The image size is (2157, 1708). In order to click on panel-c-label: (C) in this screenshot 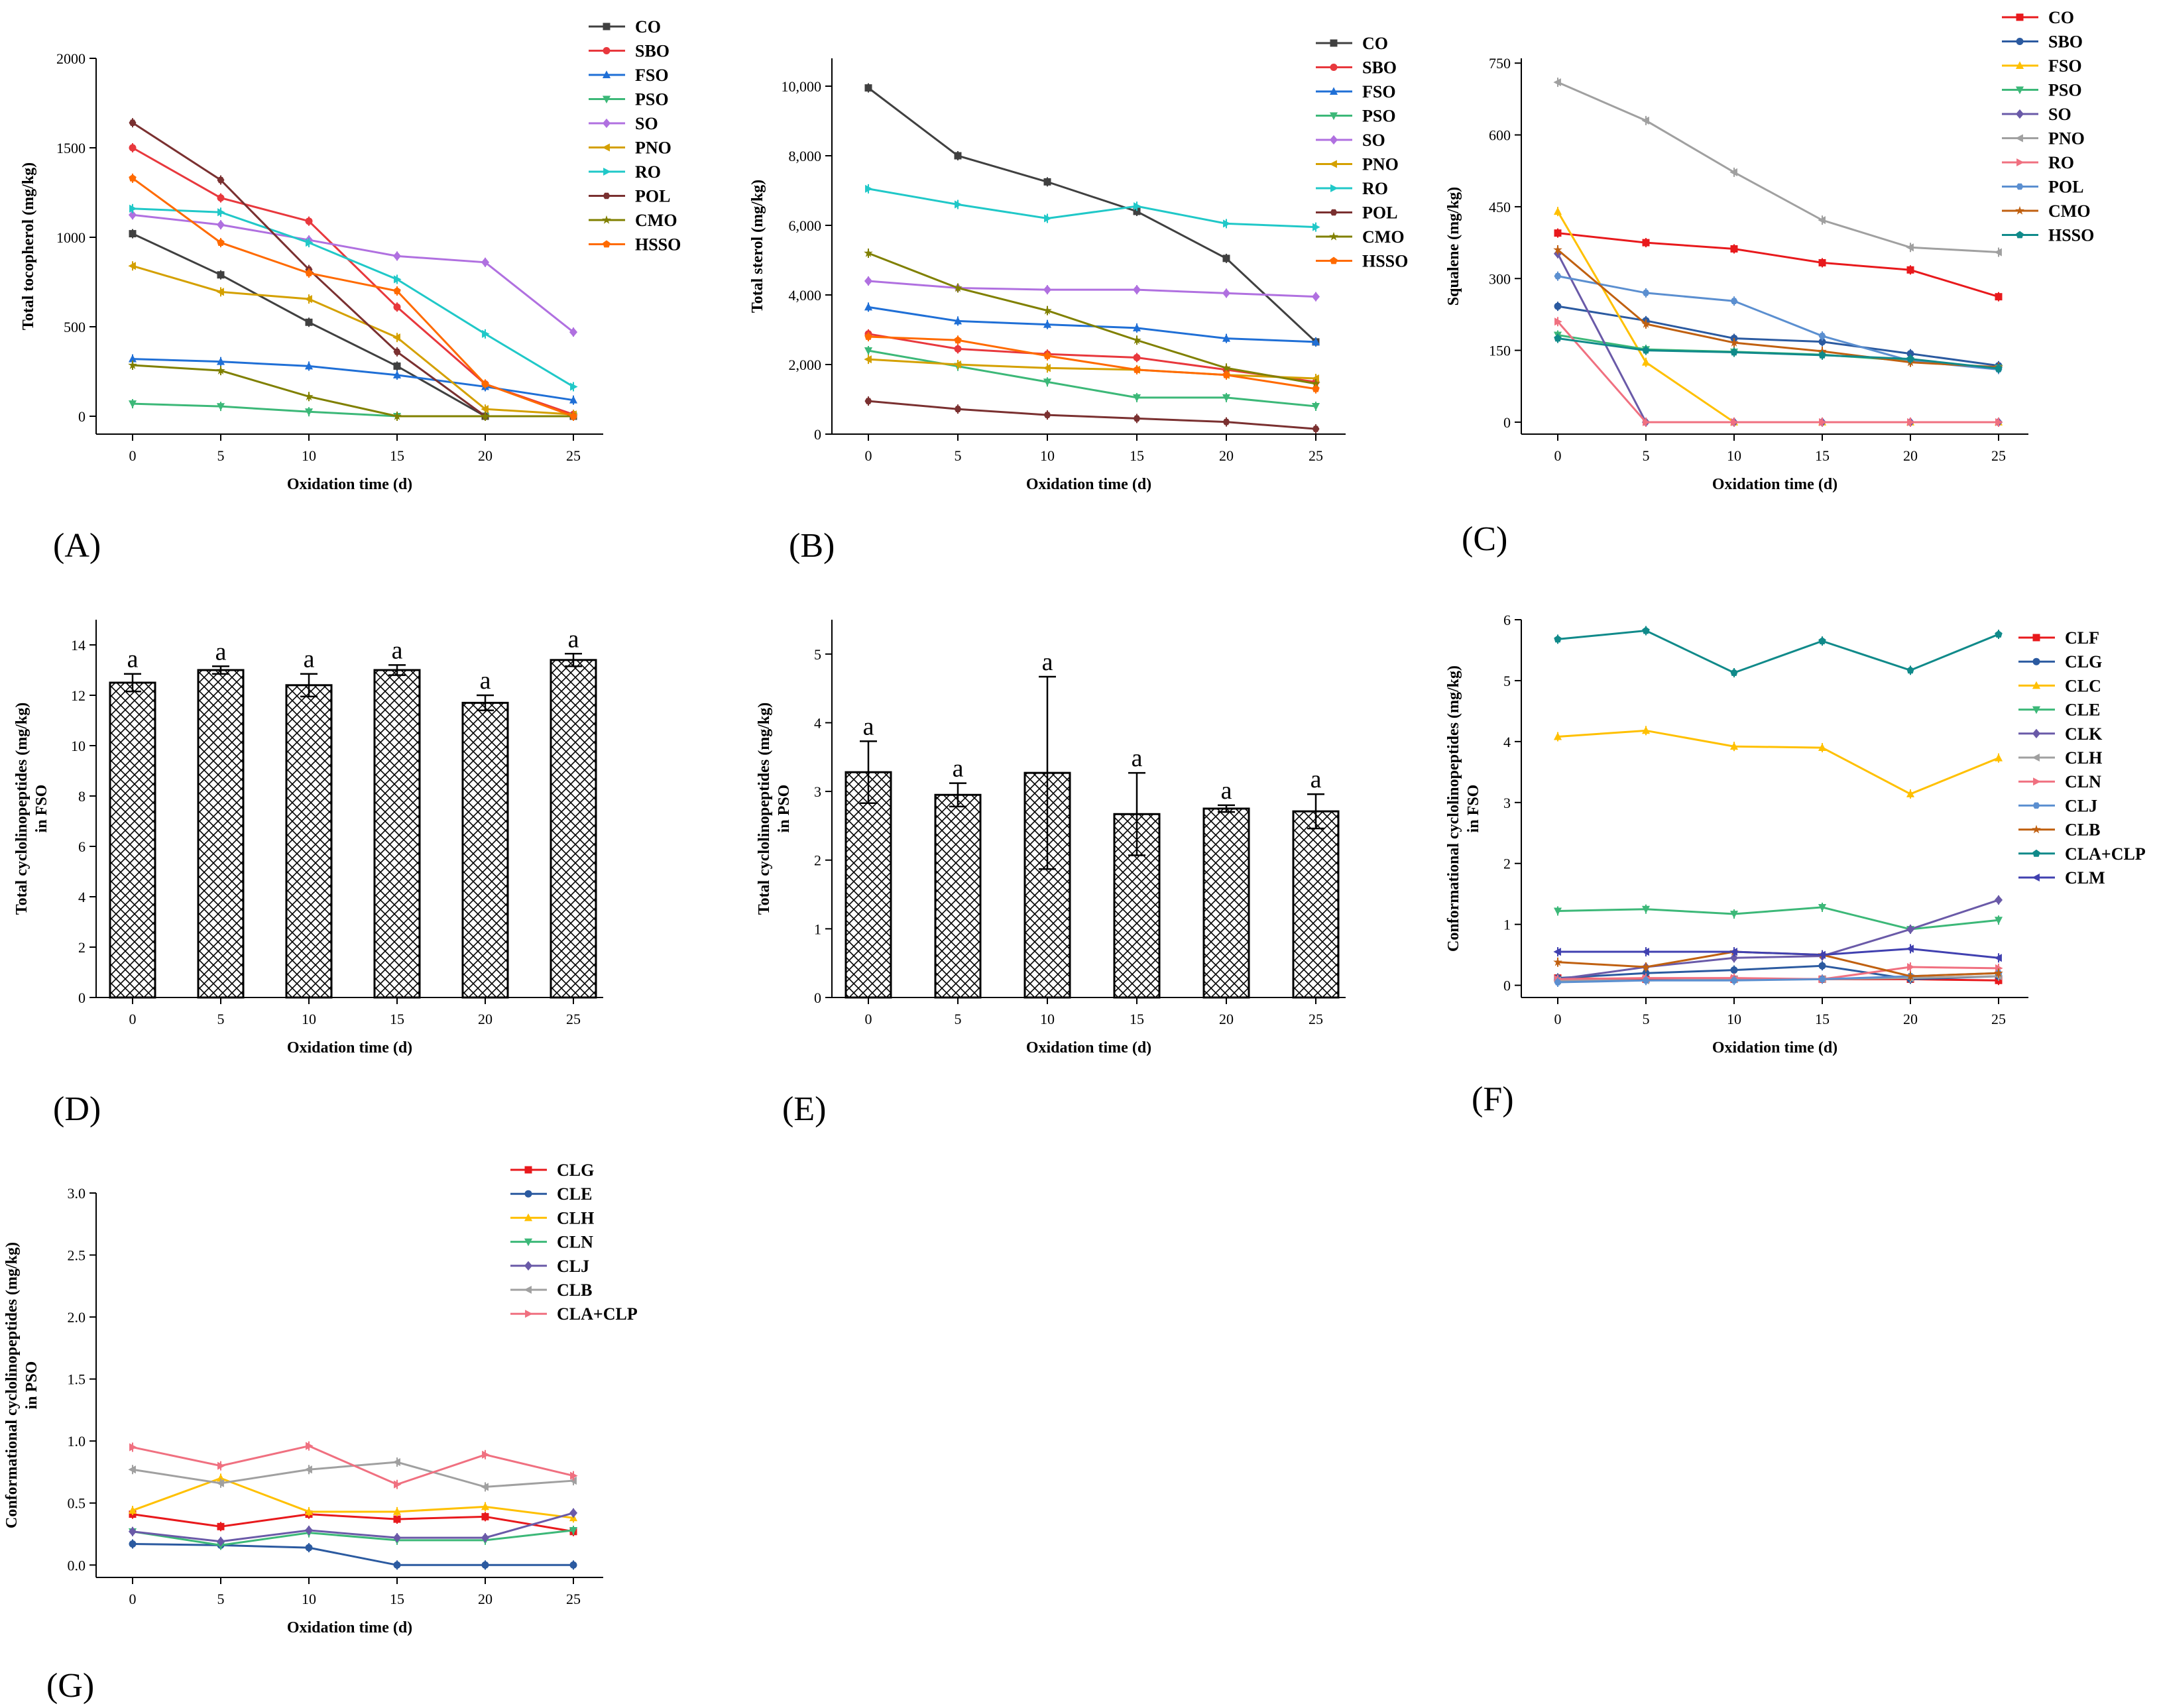, I will do `click(1484, 539)`.